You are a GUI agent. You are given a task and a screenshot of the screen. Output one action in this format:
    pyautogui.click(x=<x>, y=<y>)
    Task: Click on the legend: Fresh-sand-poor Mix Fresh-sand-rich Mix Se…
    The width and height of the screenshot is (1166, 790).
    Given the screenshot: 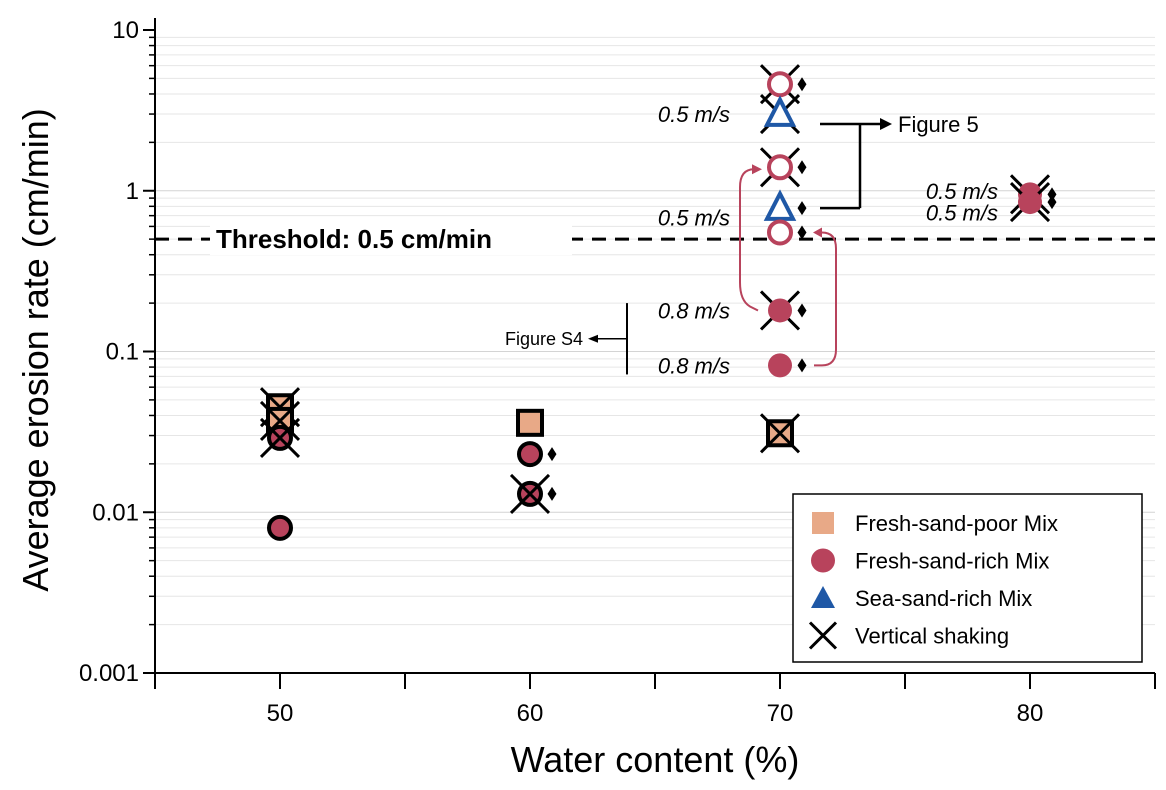 What is the action you would take?
    pyautogui.click(x=967, y=578)
    